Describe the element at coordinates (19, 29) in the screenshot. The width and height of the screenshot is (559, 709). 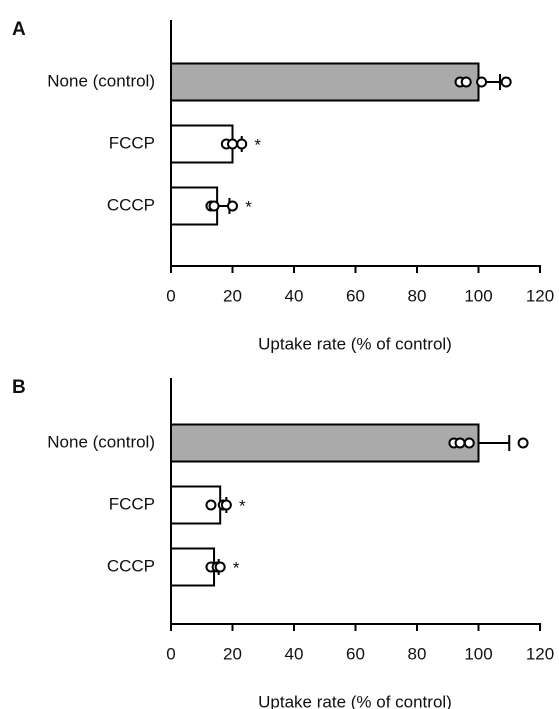
I see `panel-label: A` at that location.